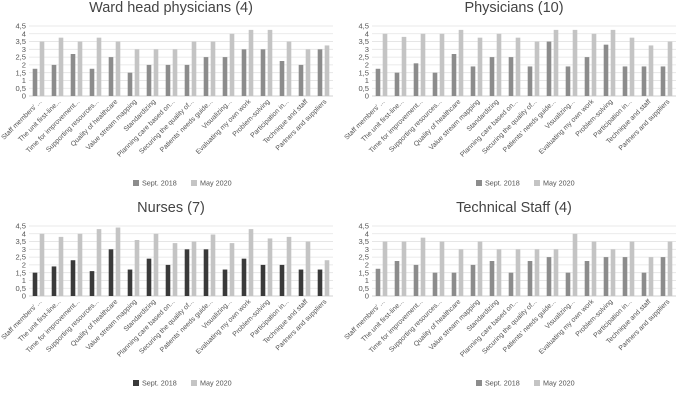 The image size is (685, 401). What do you see at coordinates (171, 8) in the screenshot?
I see `chart-title: Ward head physicians (4)` at bounding box center [171, 8].